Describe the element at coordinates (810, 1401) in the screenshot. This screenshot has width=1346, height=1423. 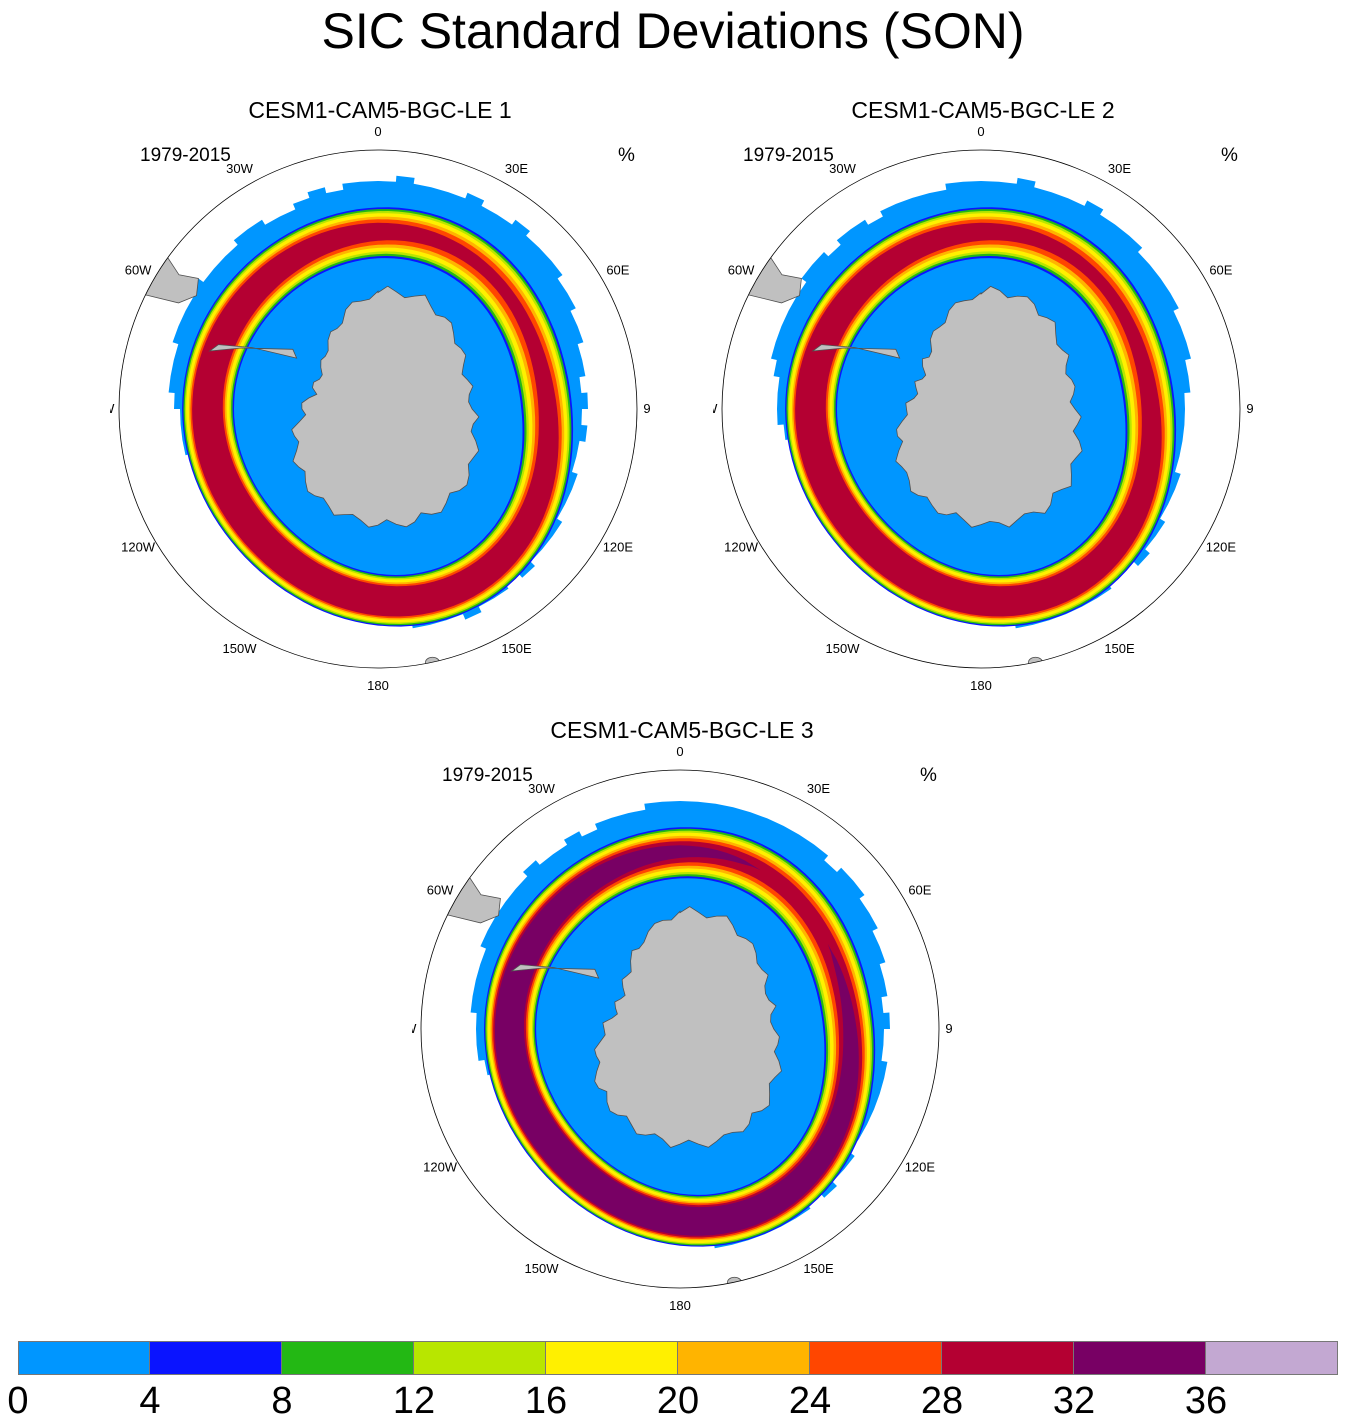
I see `colorbar-tick-label: 24` at that location.